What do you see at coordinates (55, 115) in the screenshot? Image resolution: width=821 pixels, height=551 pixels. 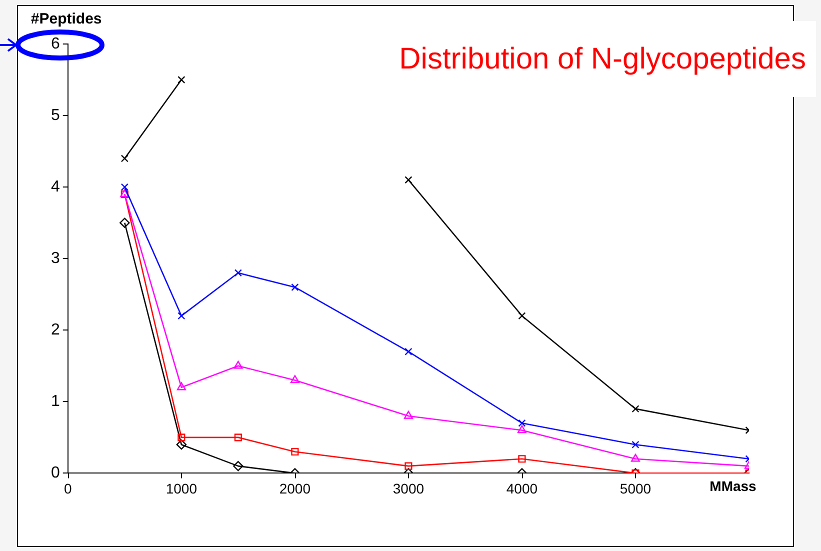 I see `y-tick-label: 5` at bounding box center [55, 115].